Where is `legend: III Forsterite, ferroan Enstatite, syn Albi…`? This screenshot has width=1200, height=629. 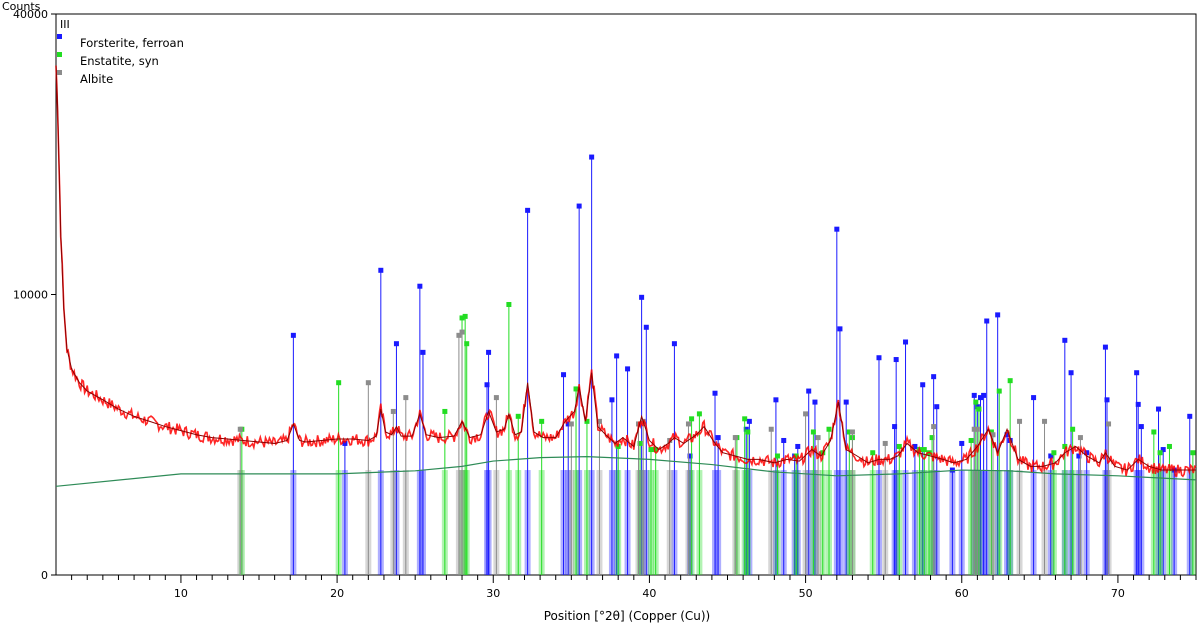
legend: III Forsterite, ferroan Enstatite, syn Albi… is located at coordinates (120, 52).